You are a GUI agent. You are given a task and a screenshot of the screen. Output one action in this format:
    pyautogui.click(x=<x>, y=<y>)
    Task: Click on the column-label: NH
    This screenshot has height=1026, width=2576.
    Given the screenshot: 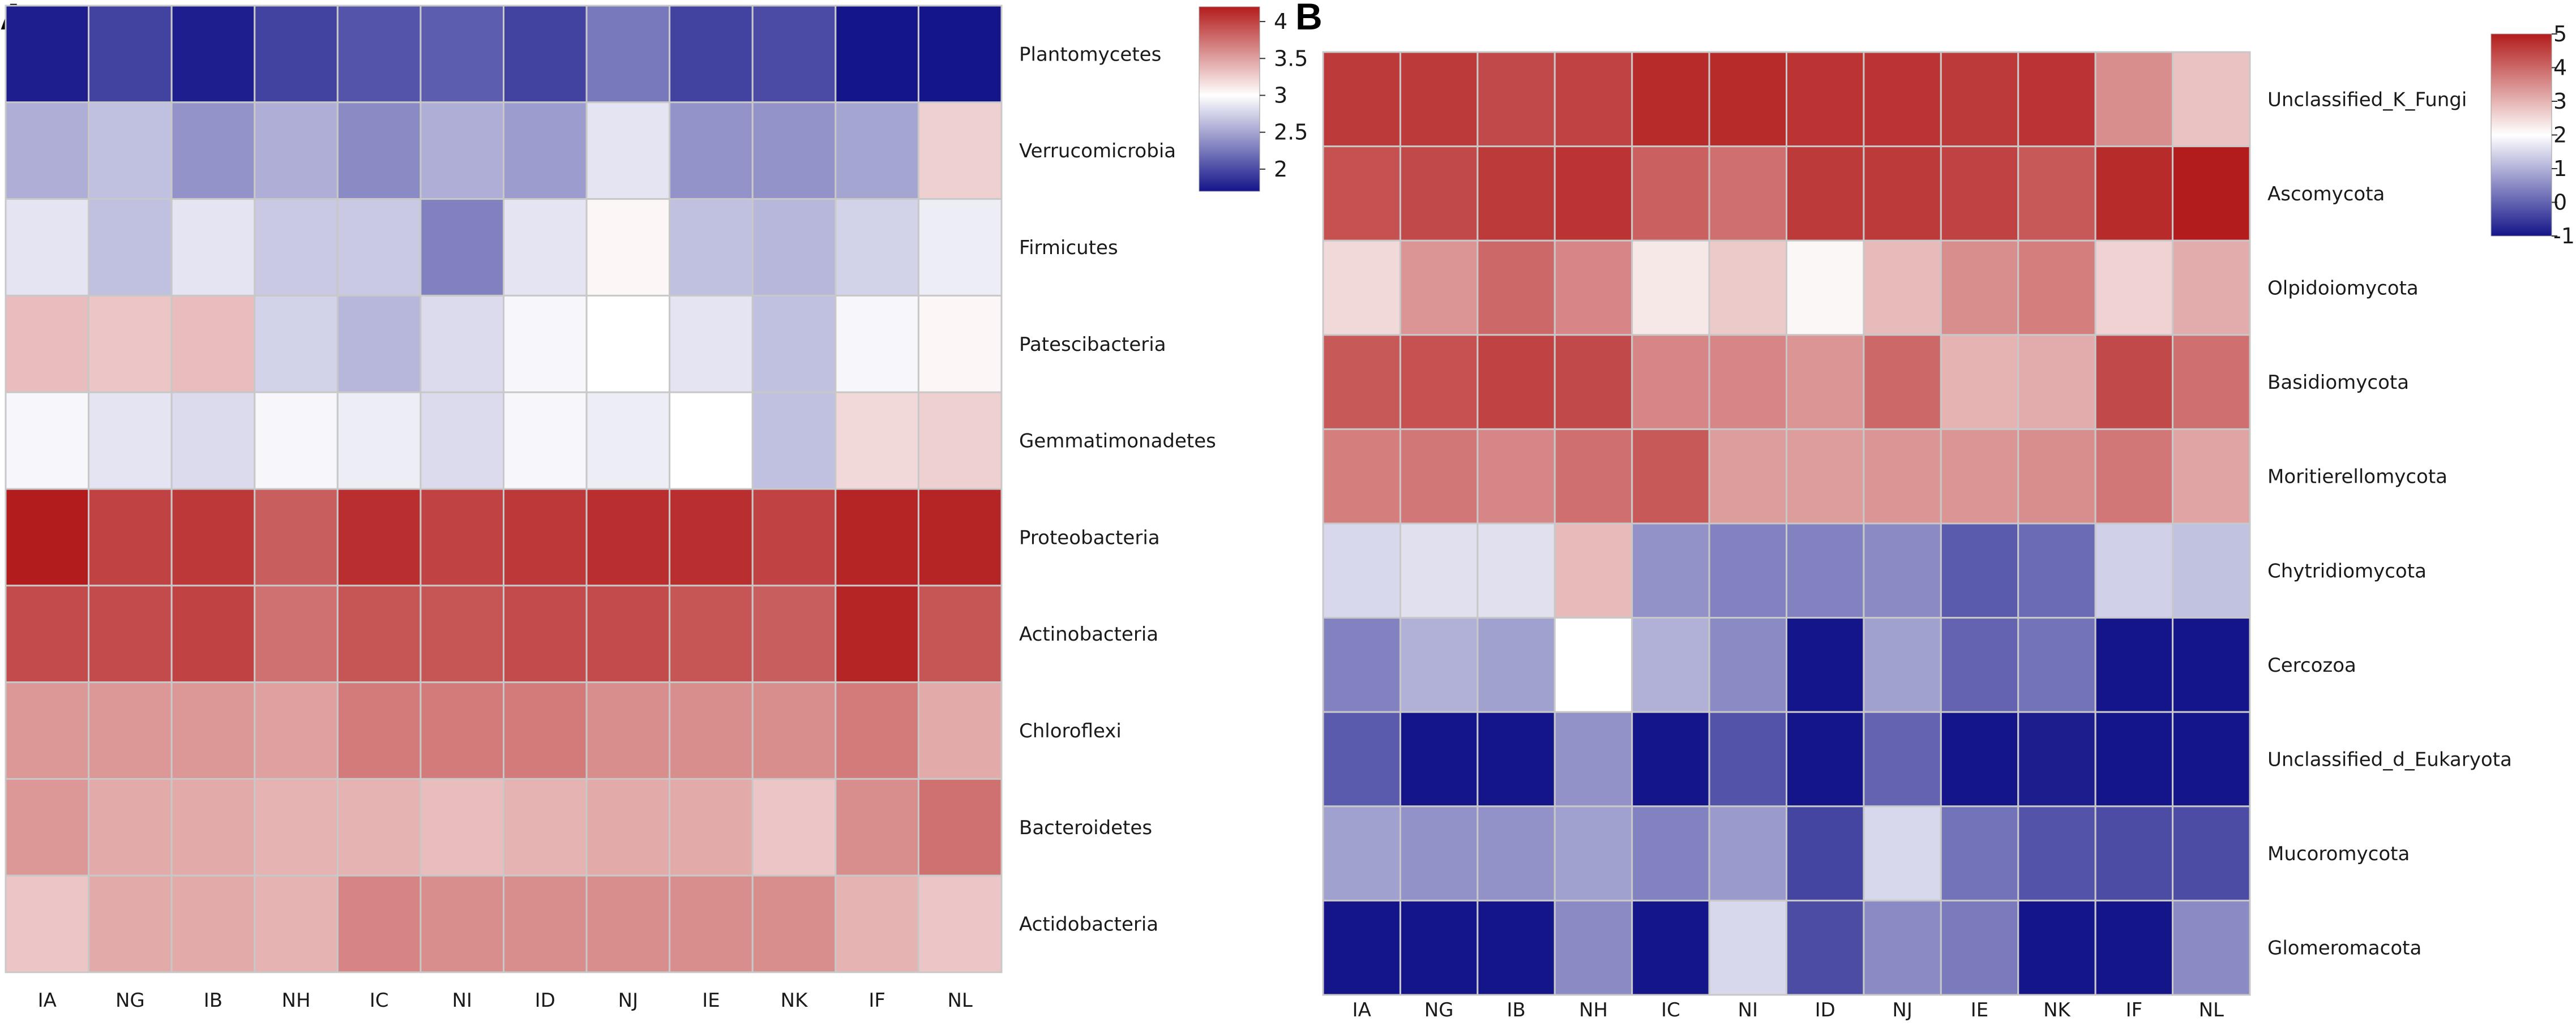 What is the action you would take?
    pyautogui.click(x=296, y=1000)
    